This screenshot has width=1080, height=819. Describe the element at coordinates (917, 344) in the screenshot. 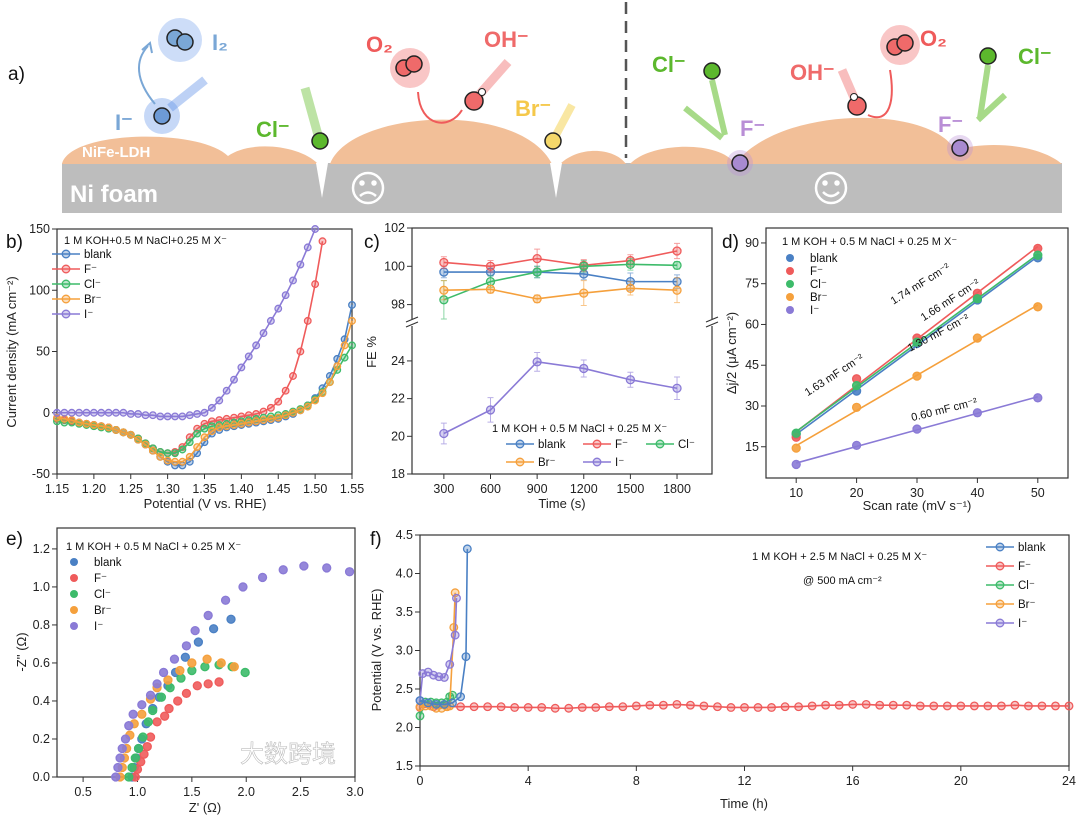

I see `series-Cl` at that location.